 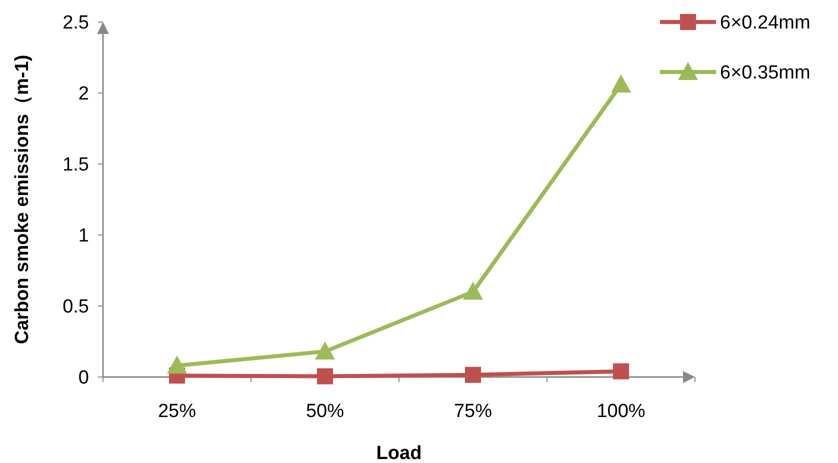 I want to click on y-tick-label: 2.5, so click(x=75, y=23).